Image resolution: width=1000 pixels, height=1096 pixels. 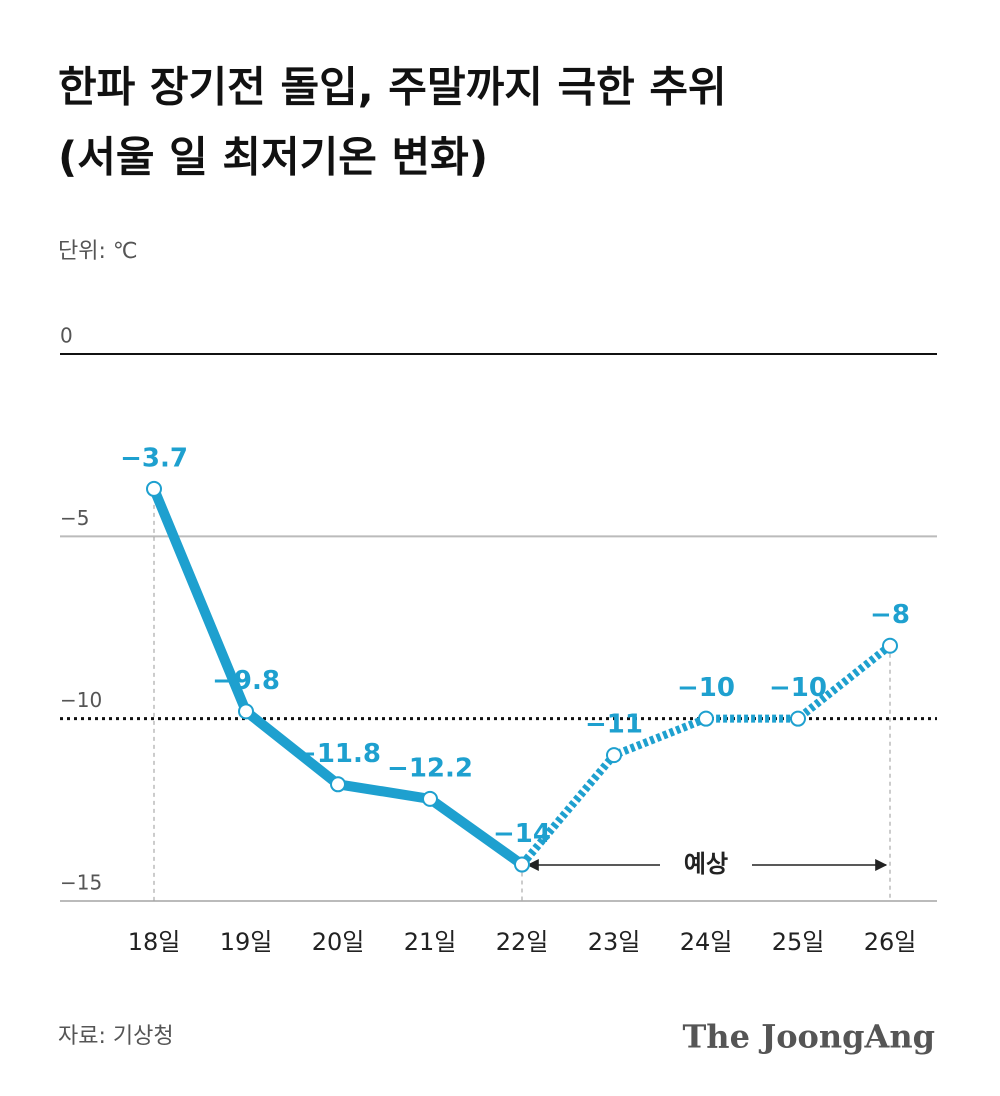 I want to click on unit-label: 단위: ℃, so click(x=98, y=251).